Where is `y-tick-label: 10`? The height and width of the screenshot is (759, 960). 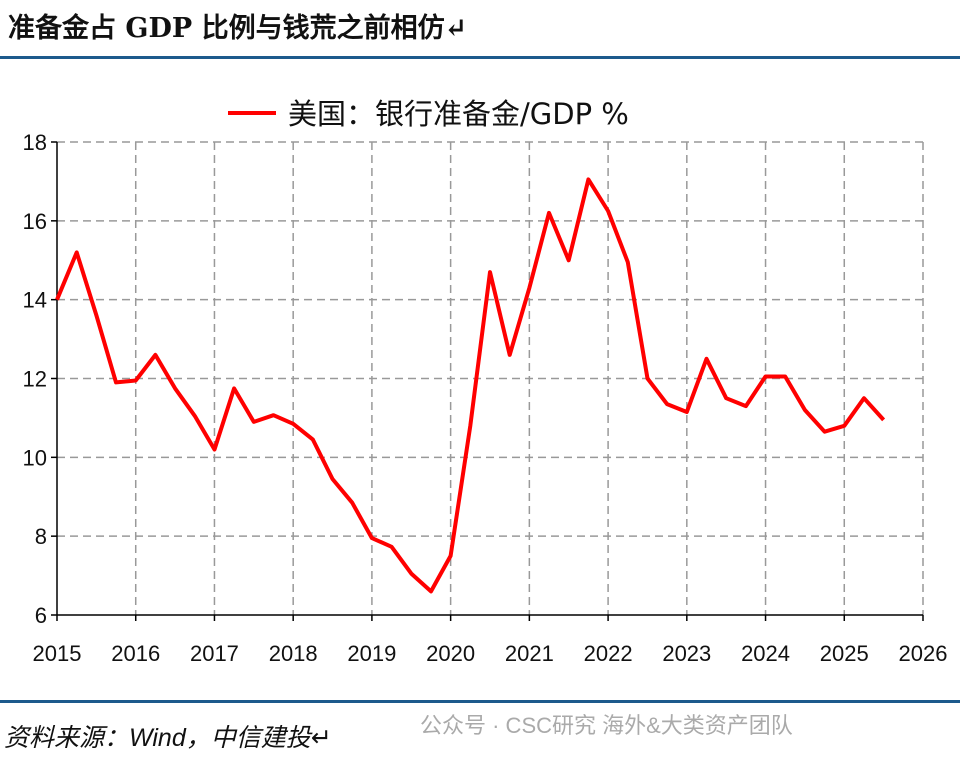
y-tick-label: 10 is located at coordinates (35, 457).